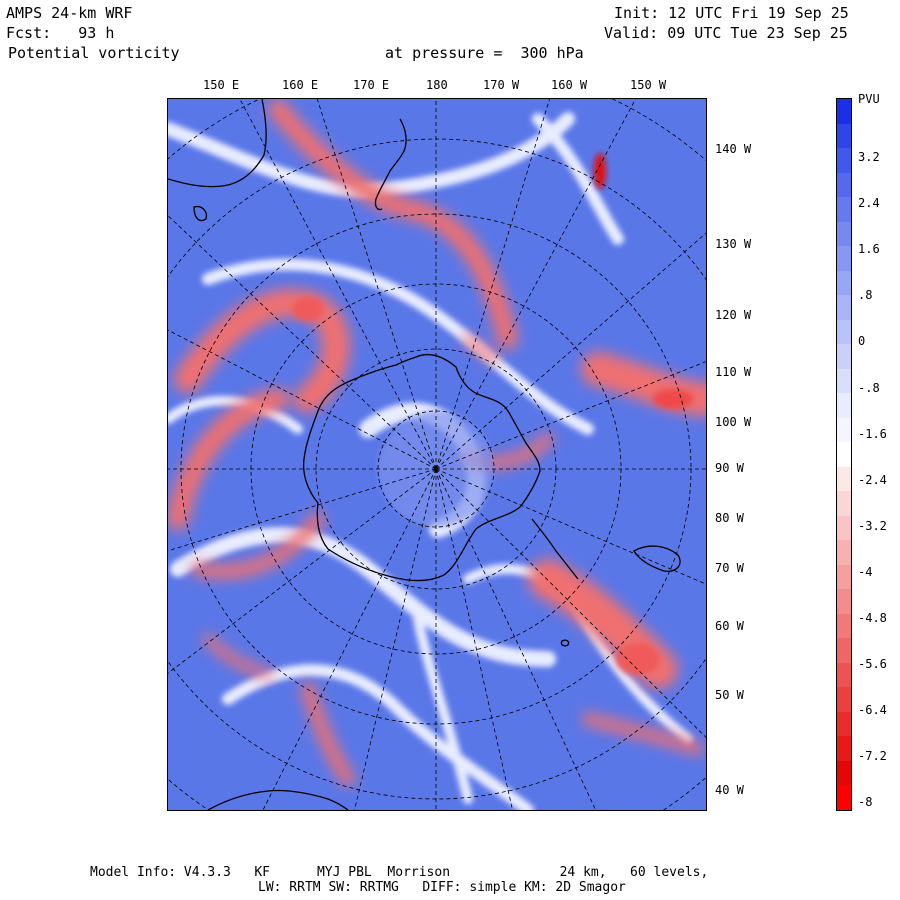  I want to click on lon-label-right: 130 W, so click(733, 244).